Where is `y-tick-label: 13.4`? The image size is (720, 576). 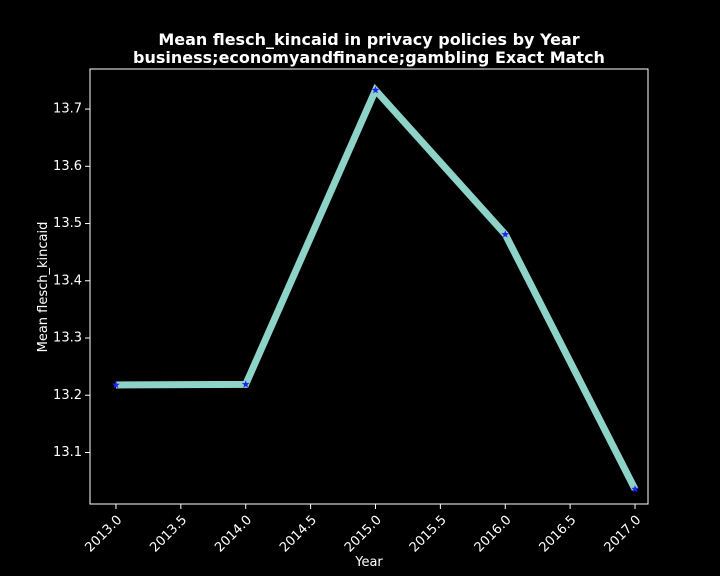
y-tick-label: 13.4 is located at coordinates (67, 280).